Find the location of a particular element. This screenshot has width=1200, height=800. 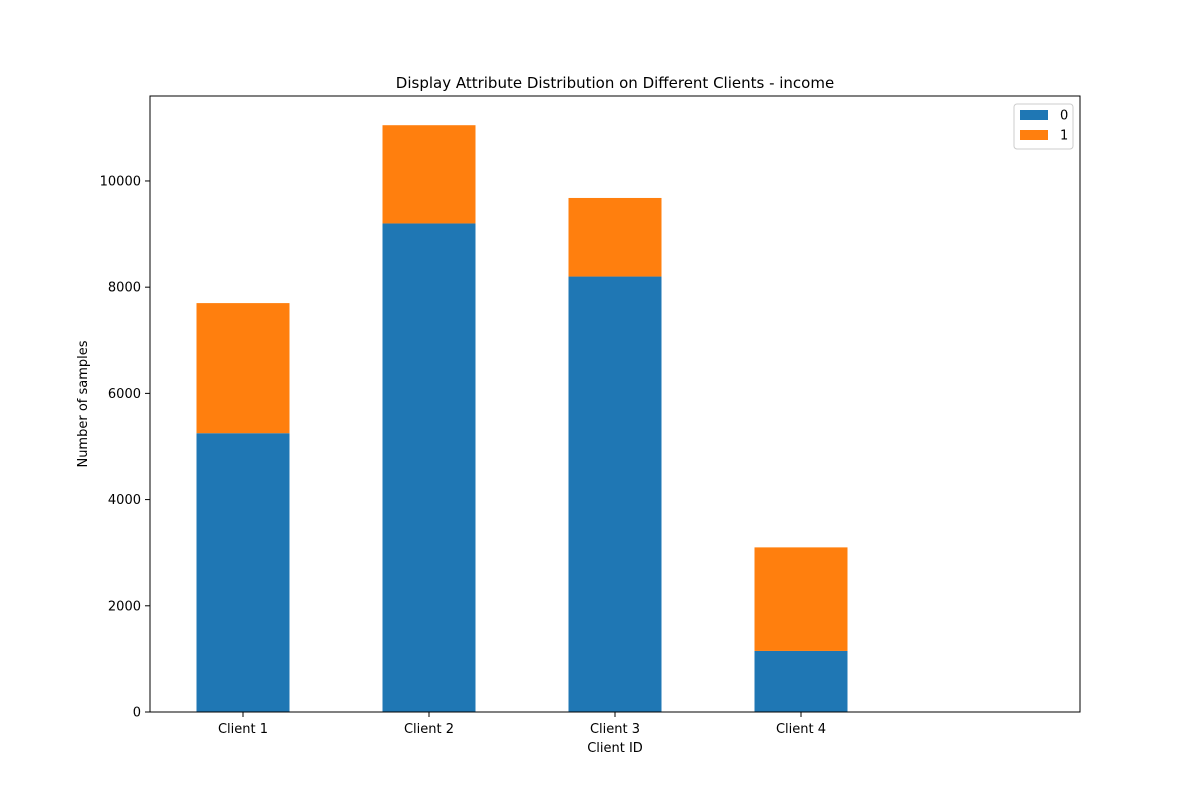

y-tick-label: 4000 is located at coordinates (124, 500).